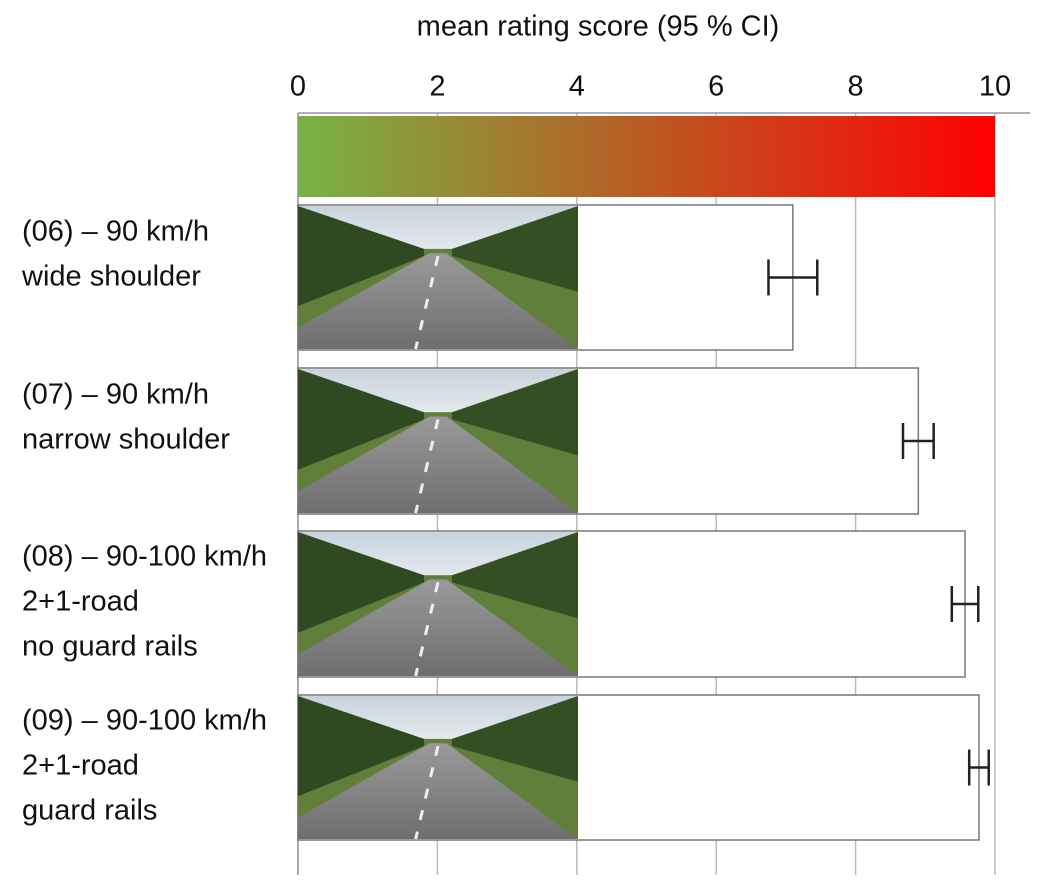 This screenshot has height=880, width=1043. I want to click on y-tick-label: wide shoulder, so click(111, 277).